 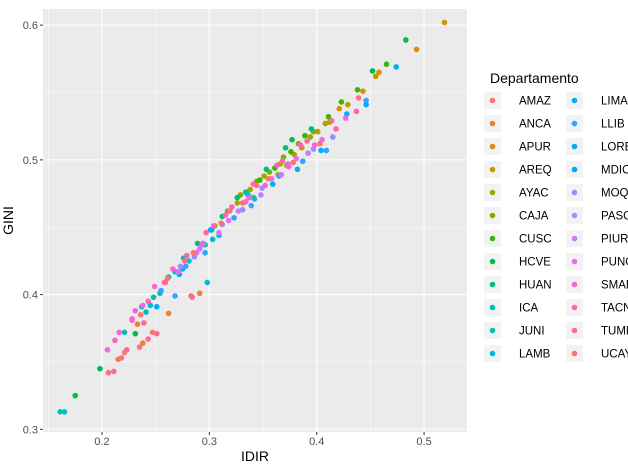 I want to click on legend-label: MOQU, so click(x=614, y=194).